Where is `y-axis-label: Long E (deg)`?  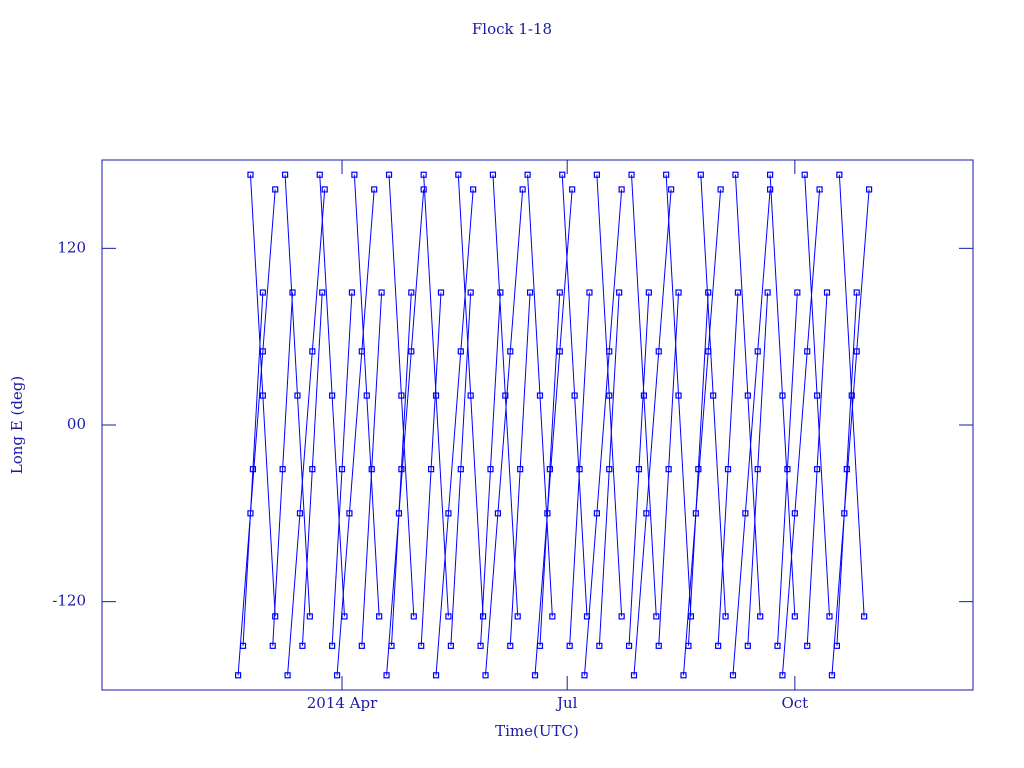 y-axis-label: Long E (deg) is located at coordinates (17, 425).